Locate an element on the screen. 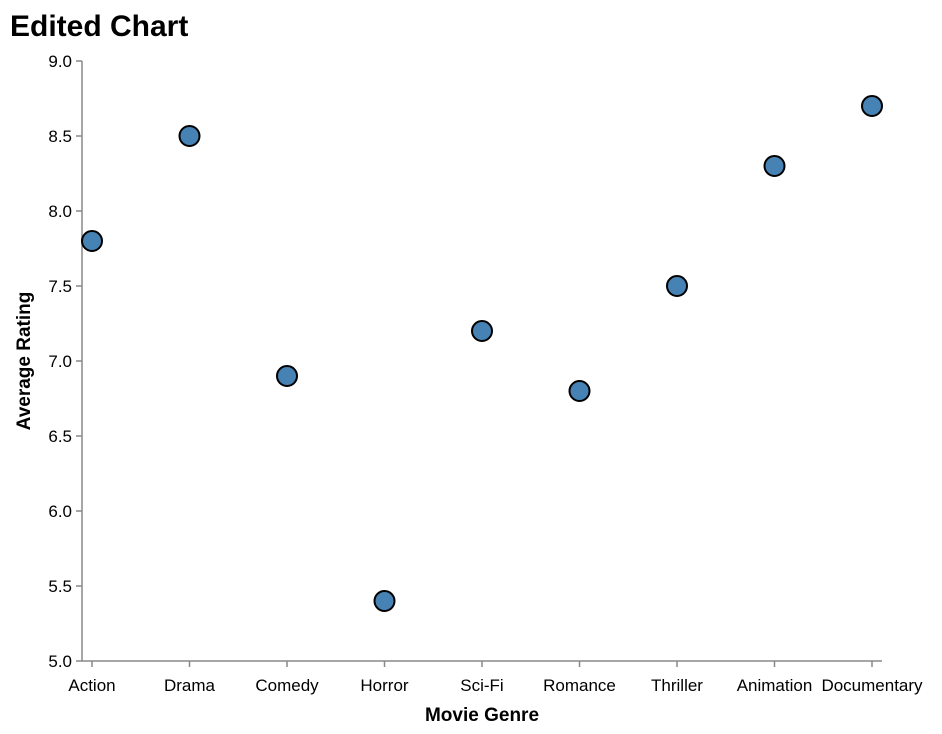  x-tick-label: Animation is located at coordinates (775, 685).